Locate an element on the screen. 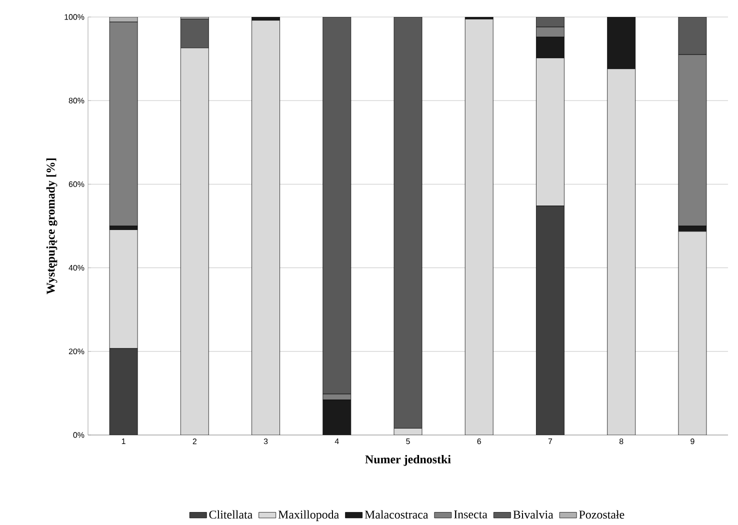 This screenshot has height=525, width=738. legend-label: Clitellata is located at coordinates (230, 514).